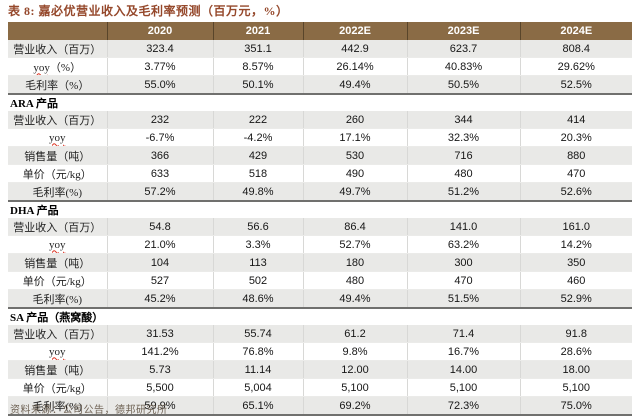 Image resolution: width=640 pixels, height=417 pixels. What do you see at coordinates (320, 49) in the screenshot?
I see `table-row: 营业收入（百万） 323.4 351.1 442.9 623.7 808.4` at bounding box center [320, 49].